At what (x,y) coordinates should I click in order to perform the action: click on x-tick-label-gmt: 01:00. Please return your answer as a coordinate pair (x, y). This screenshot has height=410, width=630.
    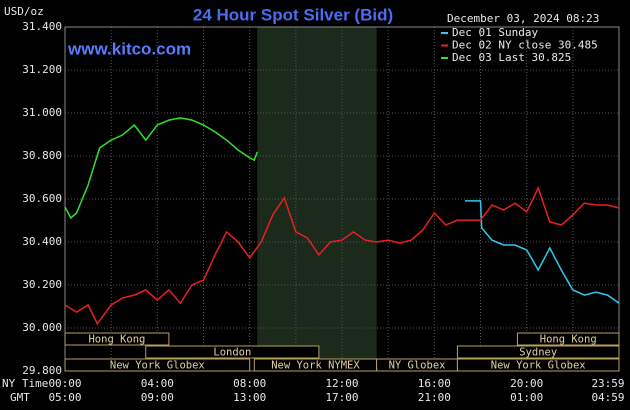
    Looking at the image, I should click on (526, 397).